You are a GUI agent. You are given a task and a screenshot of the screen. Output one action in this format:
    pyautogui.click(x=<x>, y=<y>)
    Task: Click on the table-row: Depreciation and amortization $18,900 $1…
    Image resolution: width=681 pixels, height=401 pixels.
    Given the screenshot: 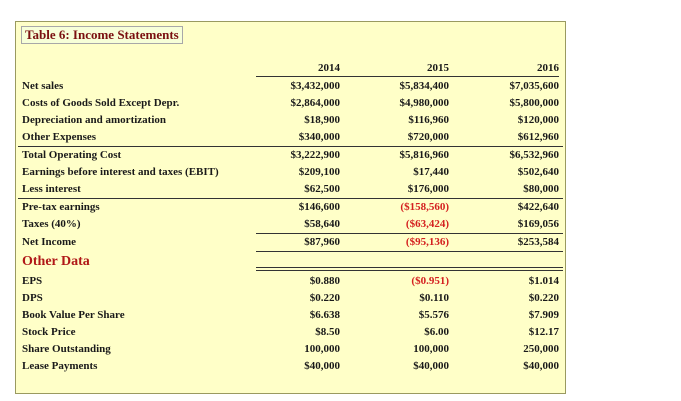 What is the action you would take?
    pyautogui.click(x=290, y=120)
    